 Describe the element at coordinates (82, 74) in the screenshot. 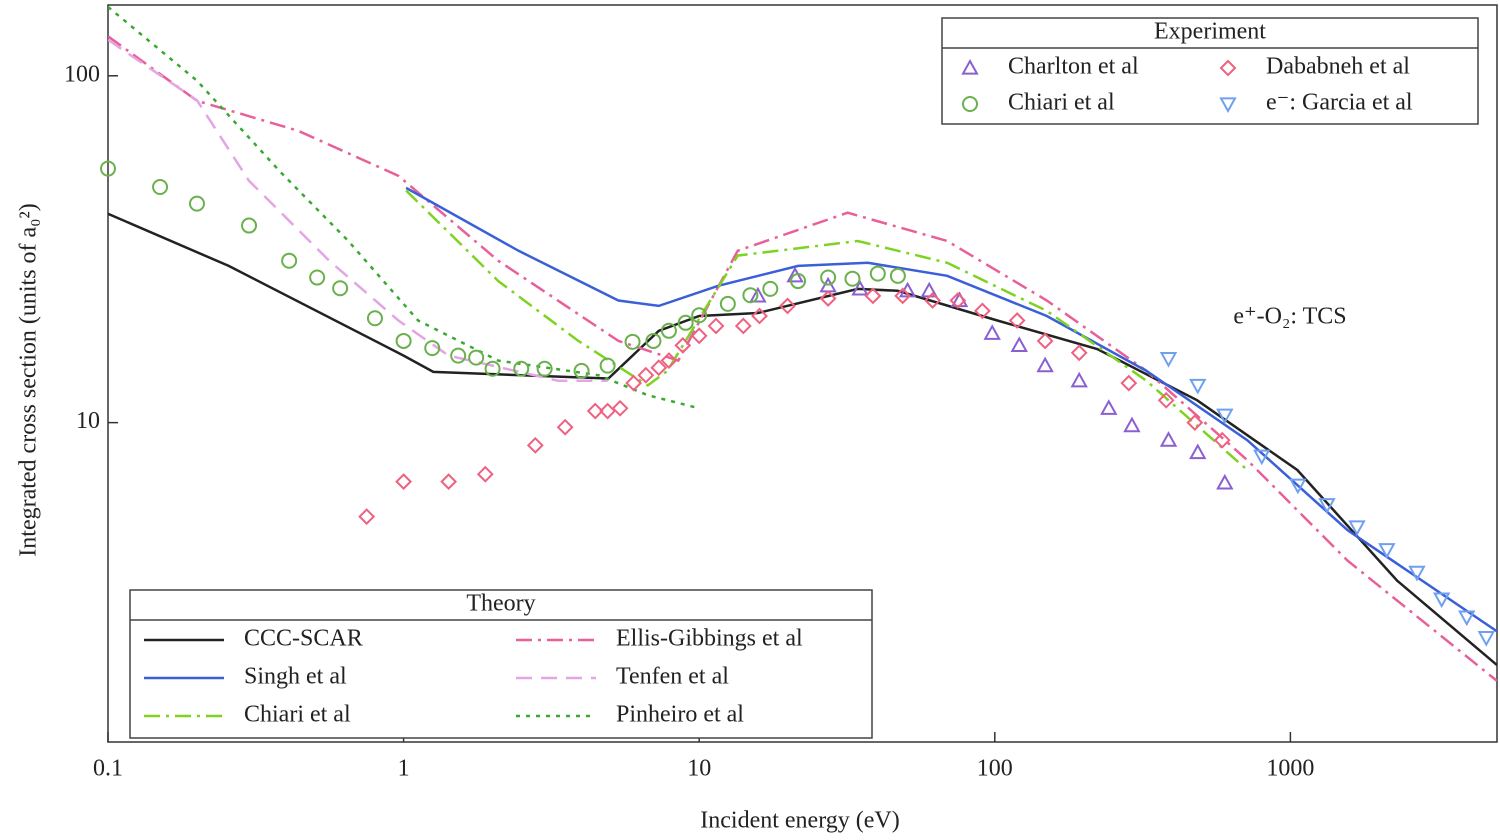

I see `y-tick-label: 100` at that location.